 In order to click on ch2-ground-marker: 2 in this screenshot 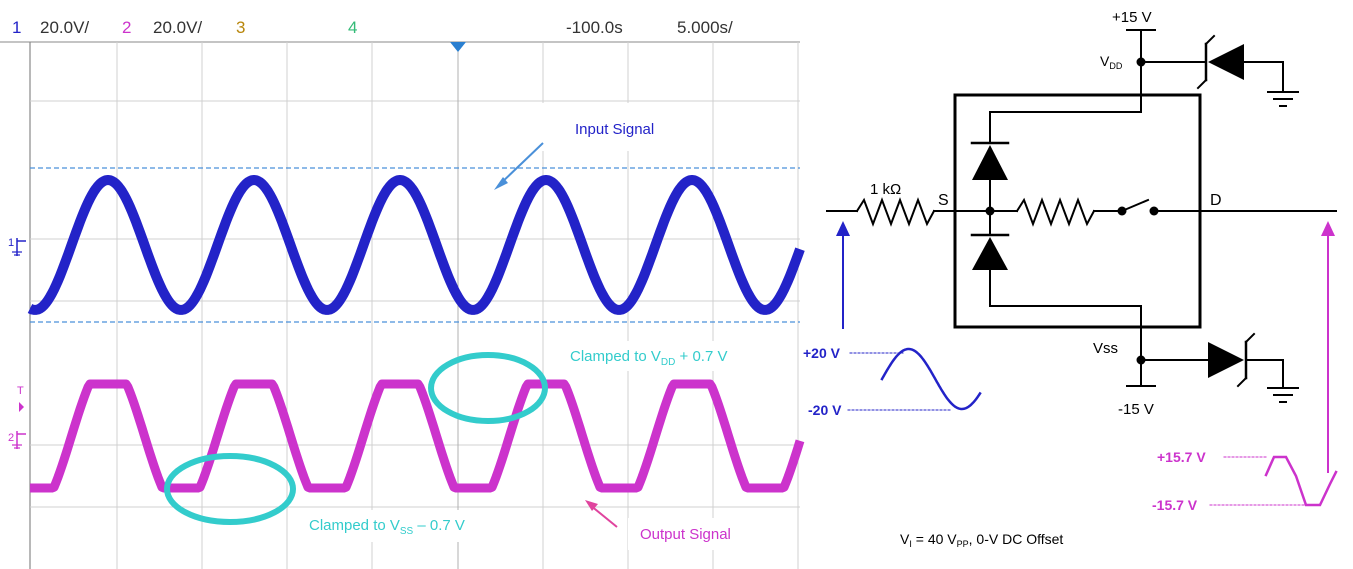, I will do `click(17, 440)`.